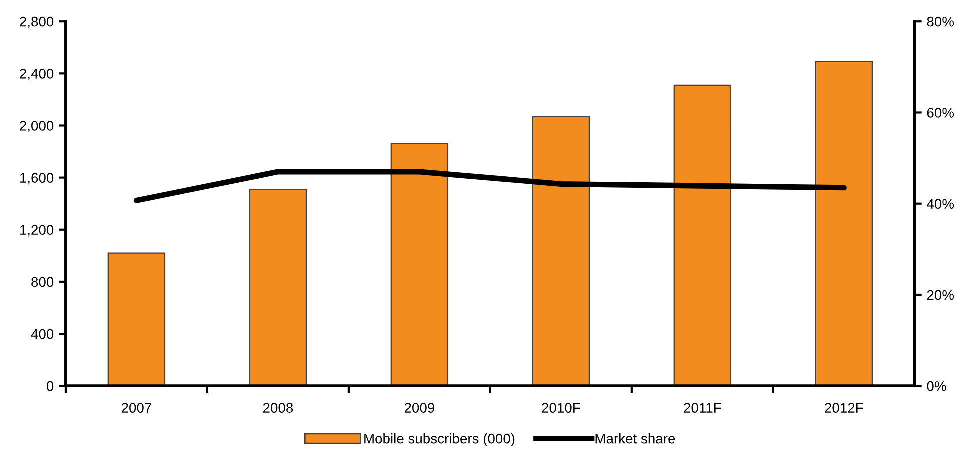 Image resolution: width=956 pixels, height=450 pixels. I want to click on y-tick-label: 2,800, so click(37, 22).